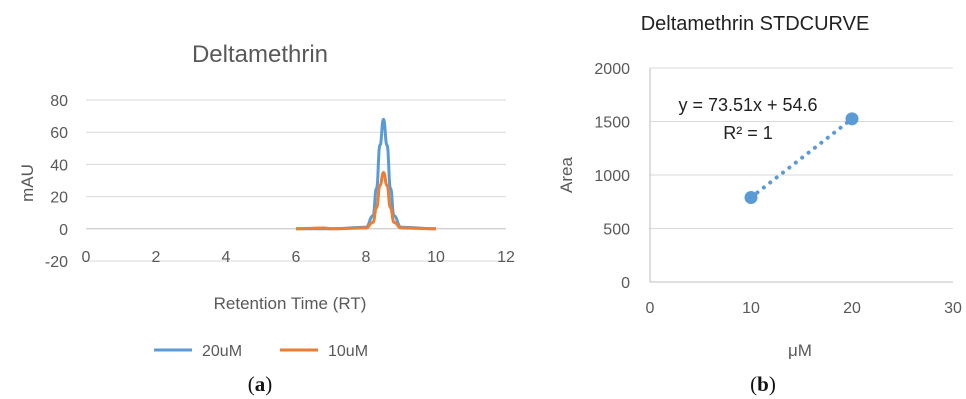  What do you see at coordinates (506, 257) in the screenshot?
I see `chart-a-xtick: 12` at bounding box center [506, 257].